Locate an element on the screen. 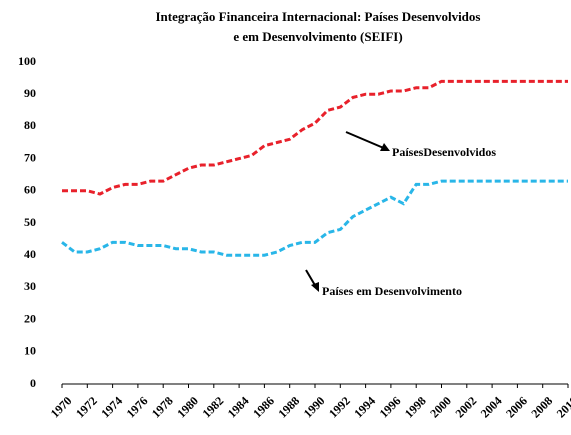  x-tick-label: 1980 is located at coordinates (187, 407).